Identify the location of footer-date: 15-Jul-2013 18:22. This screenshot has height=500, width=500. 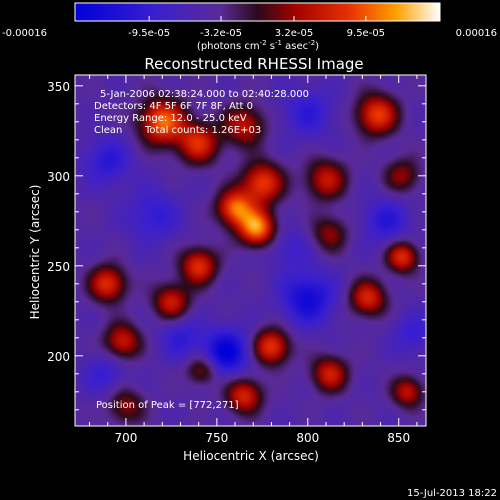
(452, 493).